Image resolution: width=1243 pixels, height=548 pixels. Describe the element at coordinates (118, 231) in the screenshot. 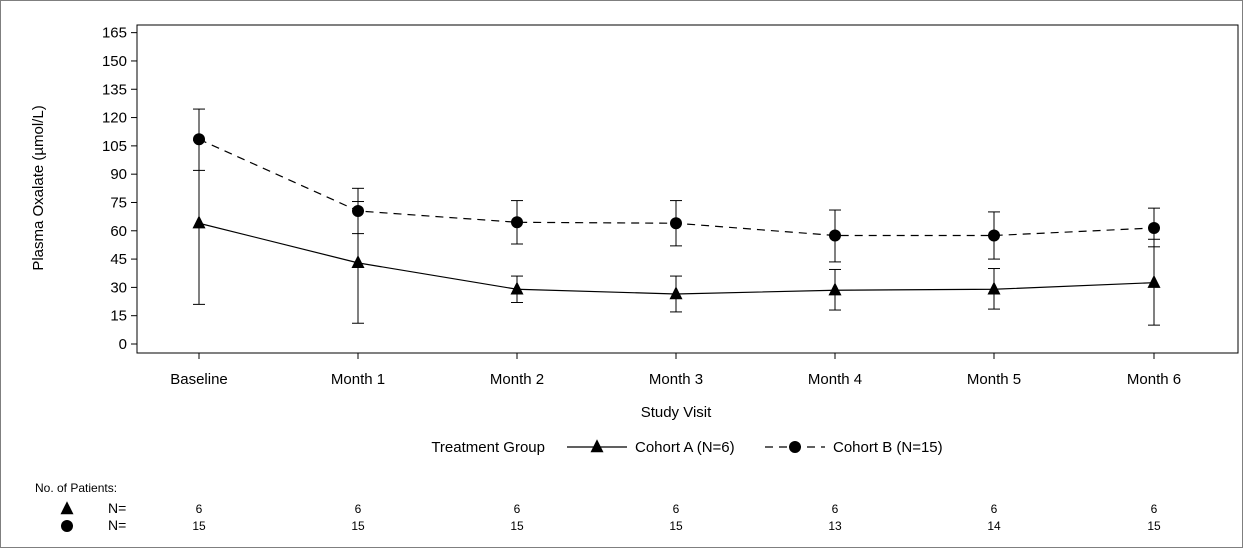

I see `y-tick-label: 60` at that location.